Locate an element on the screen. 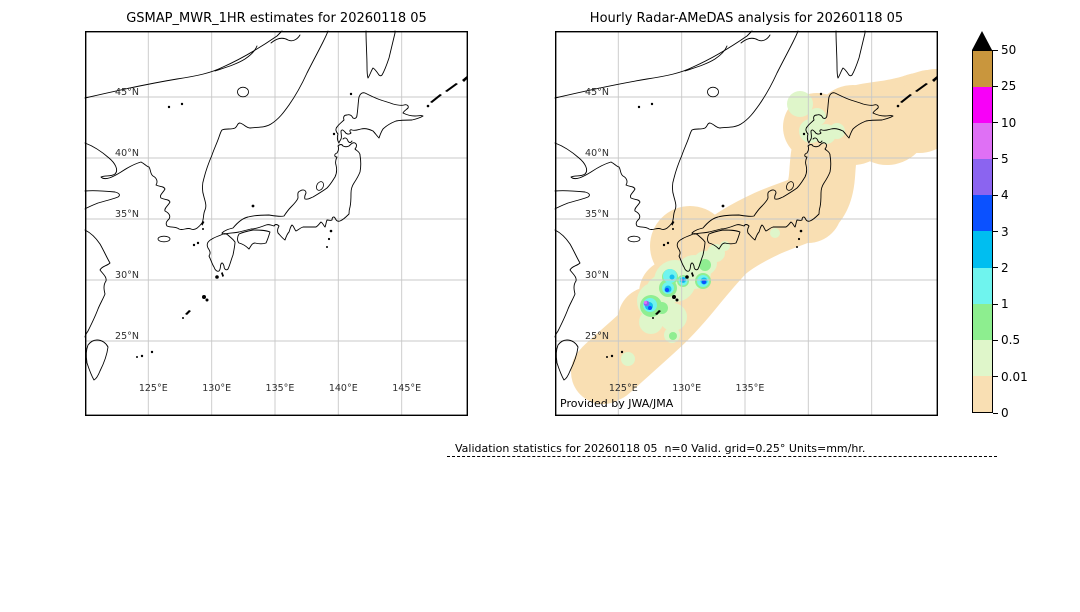 The width and height of the screenshot is (1080, 612). colorbar-tick-label: 5 is located at coordinates (1005, 158).